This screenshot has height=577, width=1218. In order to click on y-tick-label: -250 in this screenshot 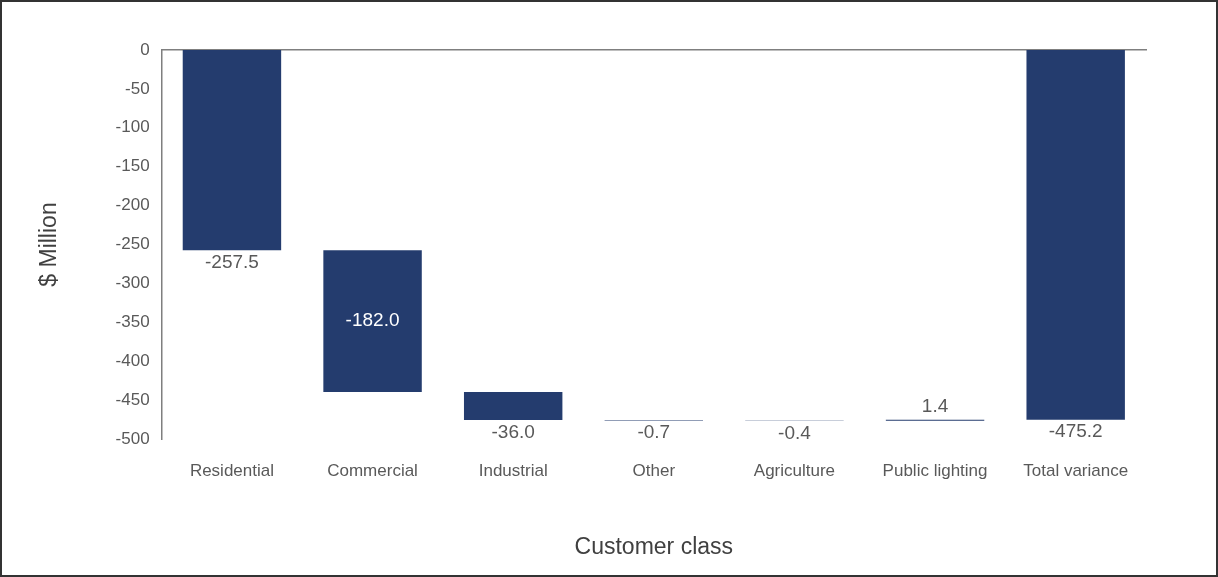, I will do `click(132, 244)`.